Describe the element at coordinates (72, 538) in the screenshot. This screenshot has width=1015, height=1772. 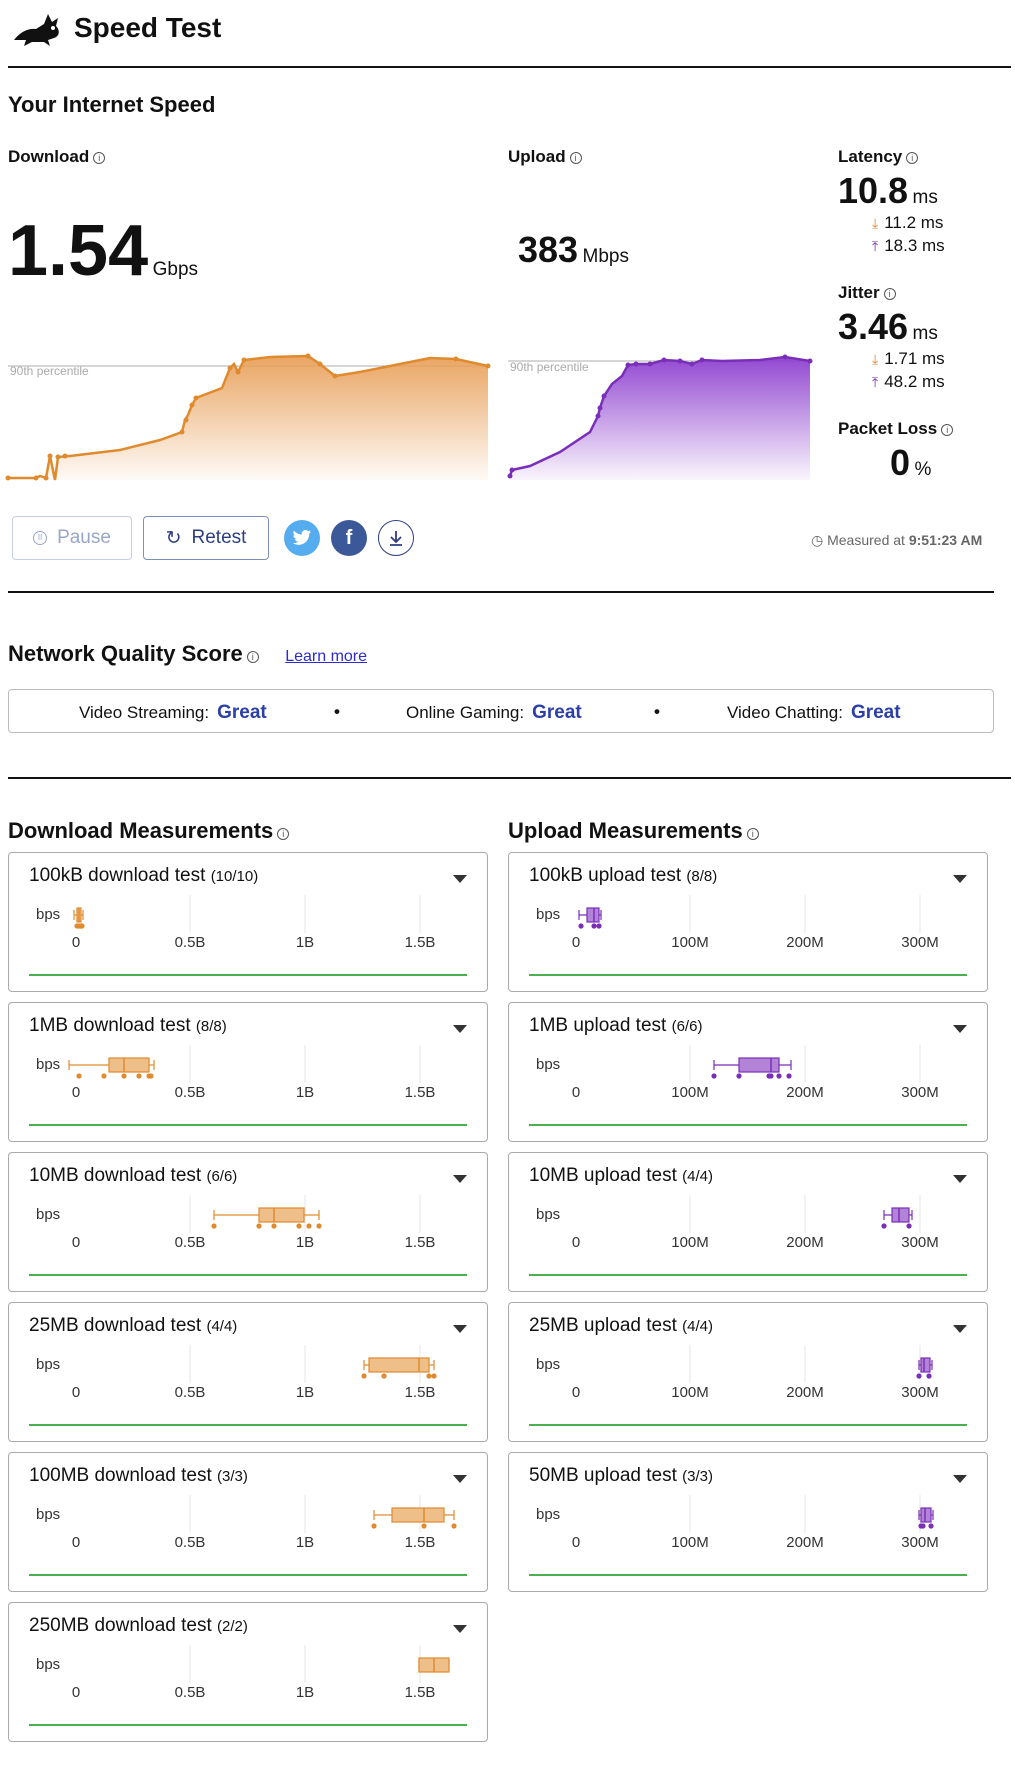
I see `pause-button: II Pause` at that location.